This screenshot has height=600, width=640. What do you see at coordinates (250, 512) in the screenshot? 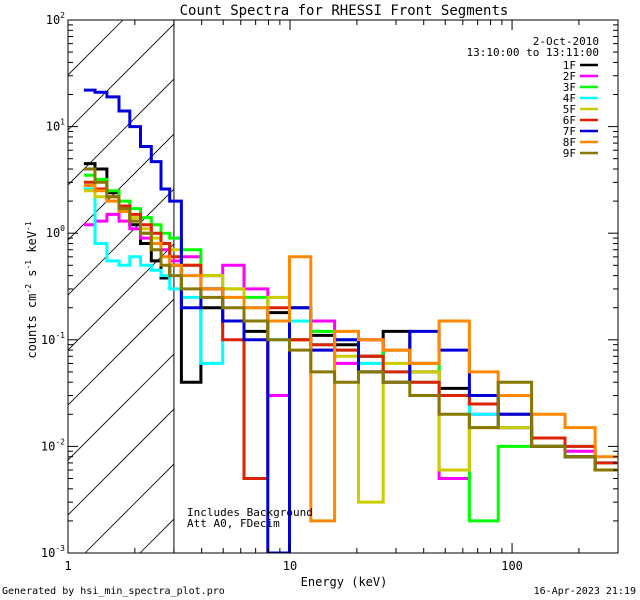
I see `annotation-background: Includes Background` at bounding box center [250, 512].